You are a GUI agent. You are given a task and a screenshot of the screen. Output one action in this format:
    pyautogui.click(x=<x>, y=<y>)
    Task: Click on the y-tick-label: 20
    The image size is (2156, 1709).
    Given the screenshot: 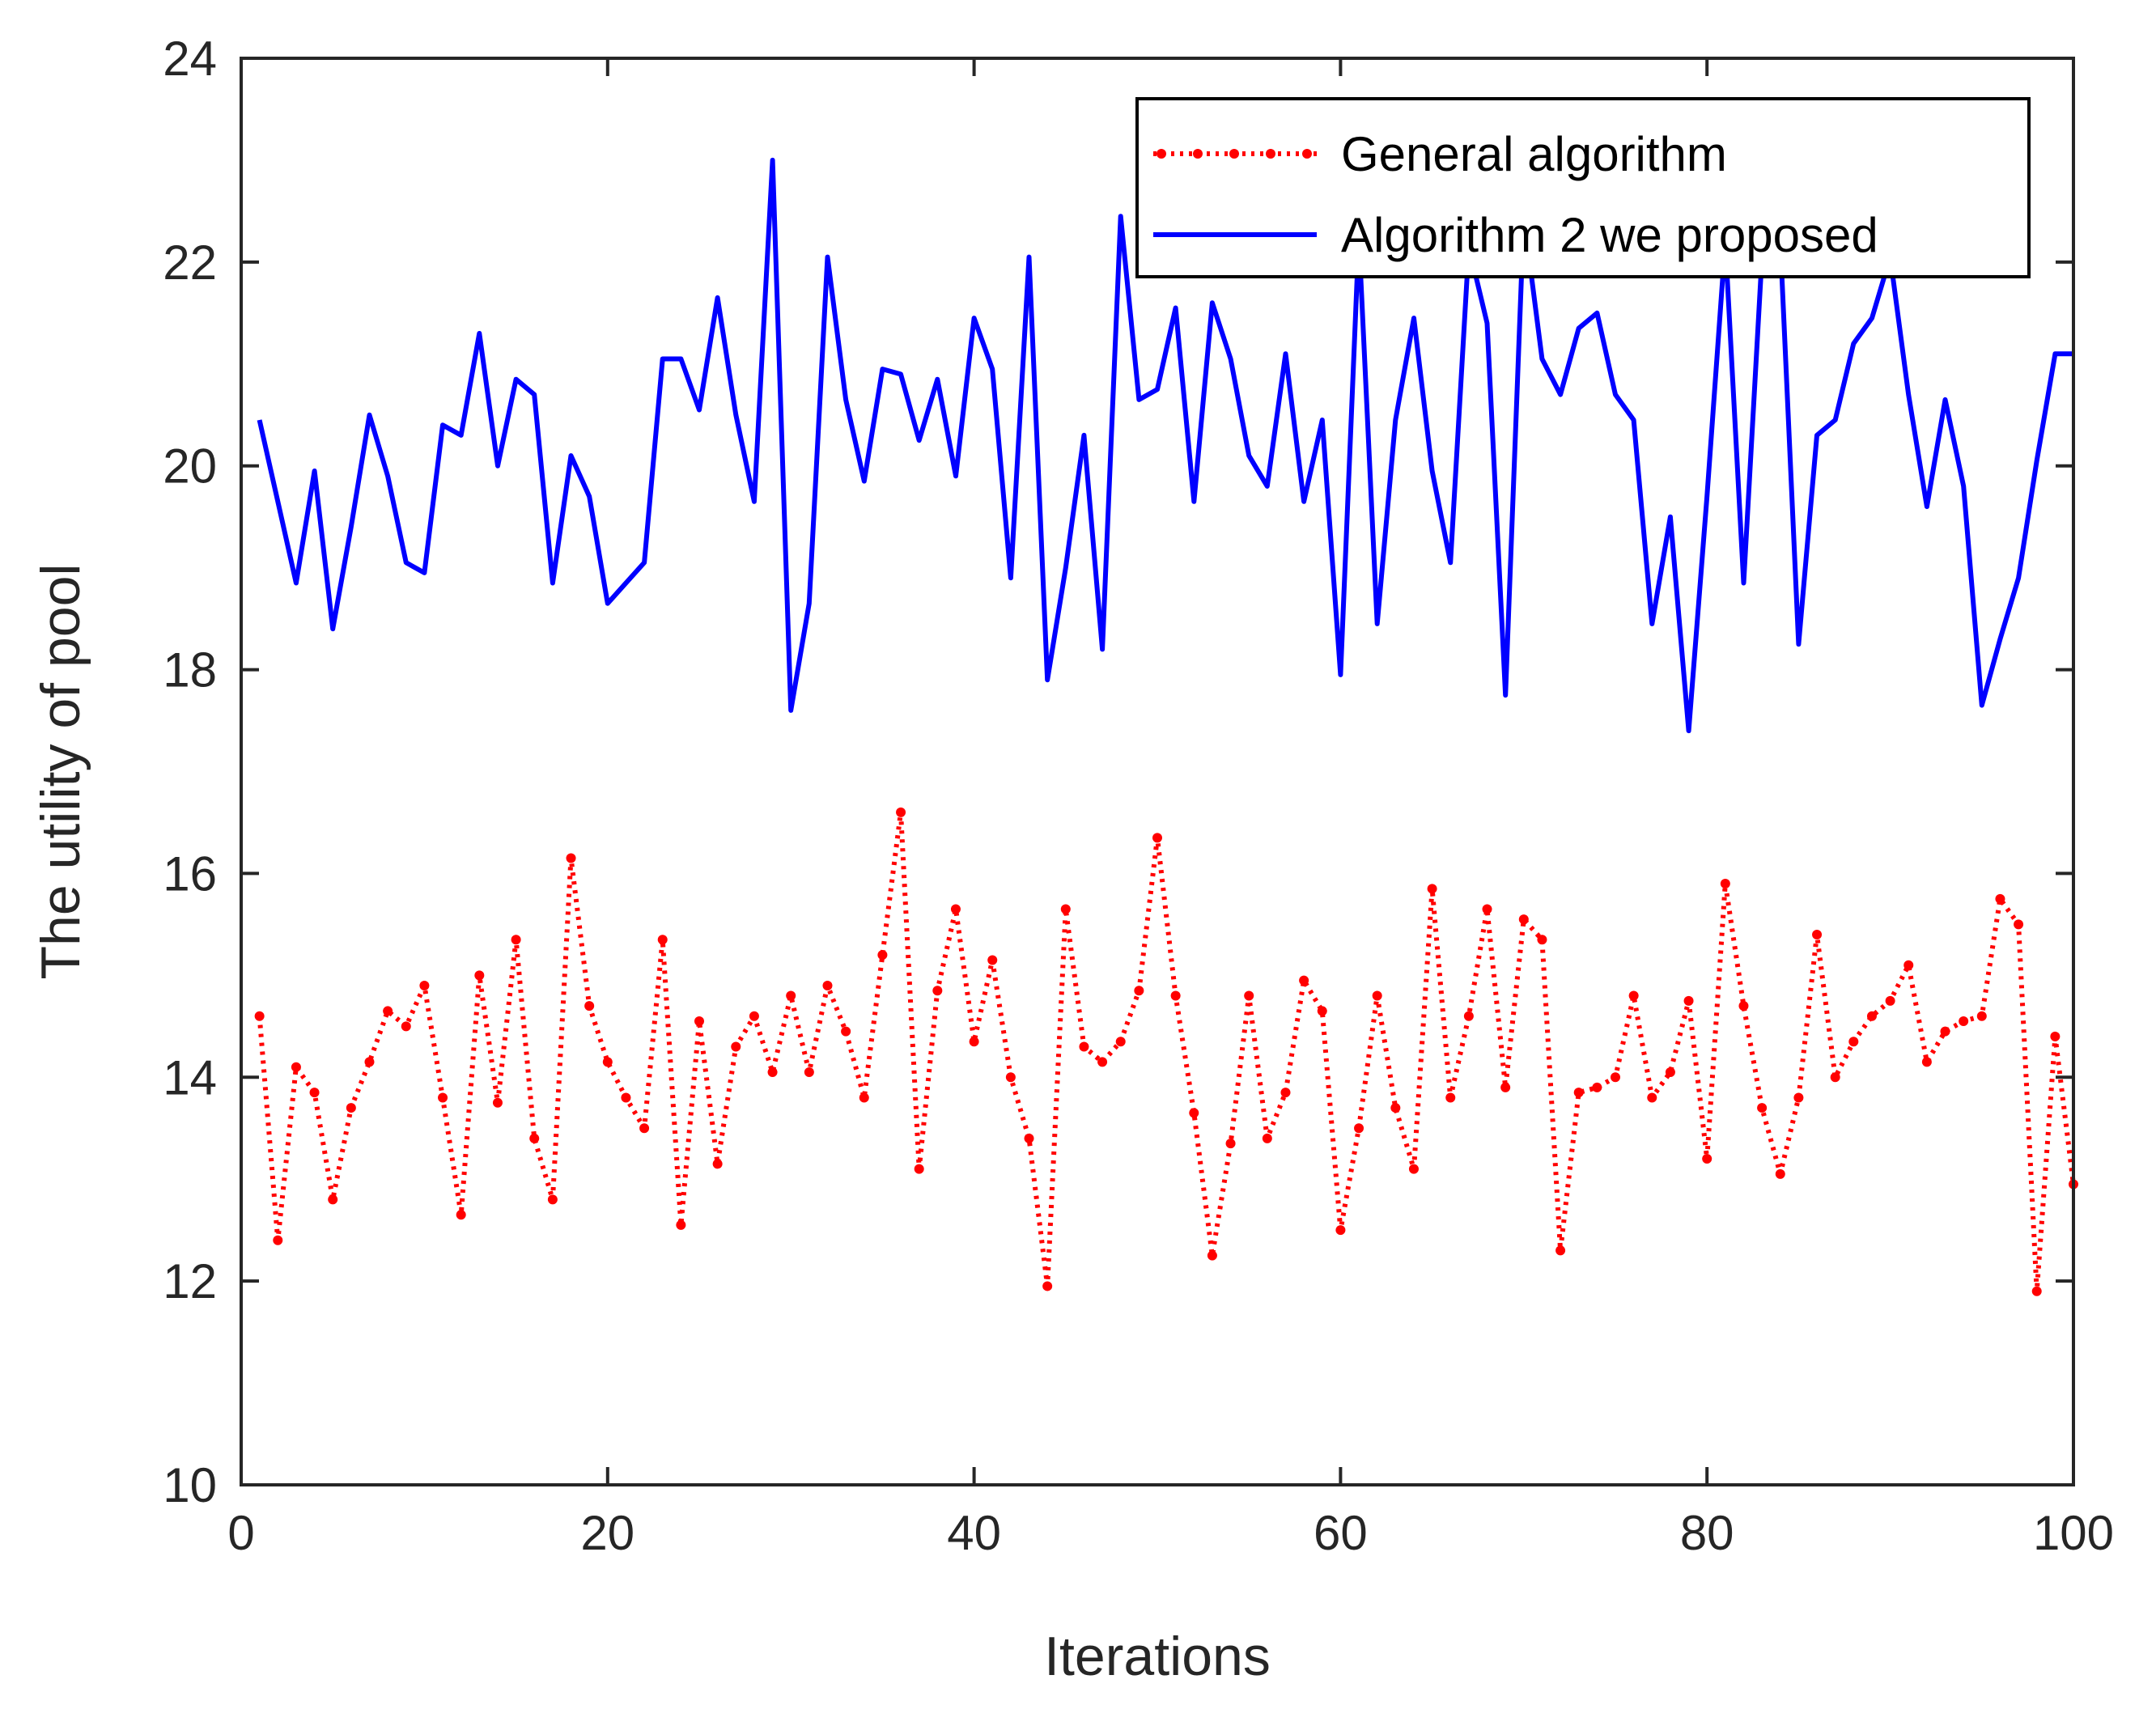 What is the action you would take?
    pyautogui.click(x=190, y=466)
    